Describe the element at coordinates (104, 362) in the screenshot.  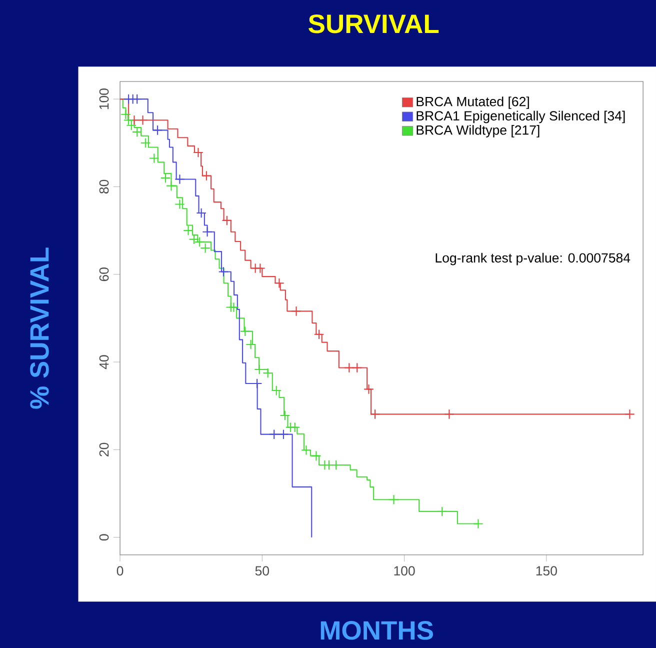
I see `y-tick-label: 40` at that location.